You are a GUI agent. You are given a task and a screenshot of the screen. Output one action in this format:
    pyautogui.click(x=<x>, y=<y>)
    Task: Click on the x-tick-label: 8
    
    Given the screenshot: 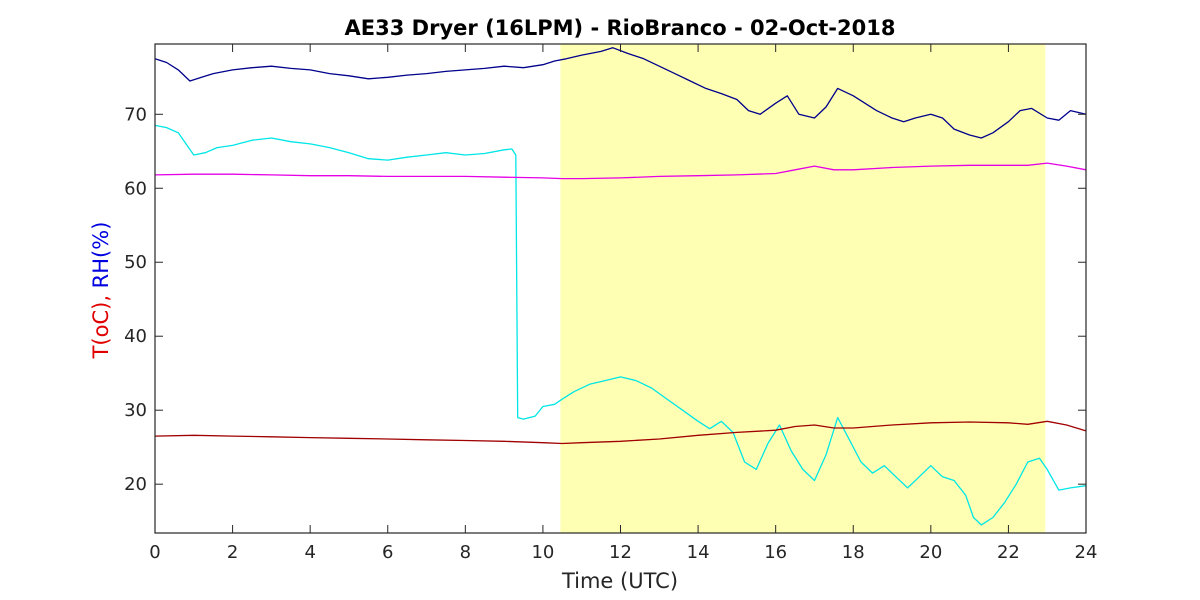 What is the action you would take?
    pyautogui.click(x=465, y=552)
    